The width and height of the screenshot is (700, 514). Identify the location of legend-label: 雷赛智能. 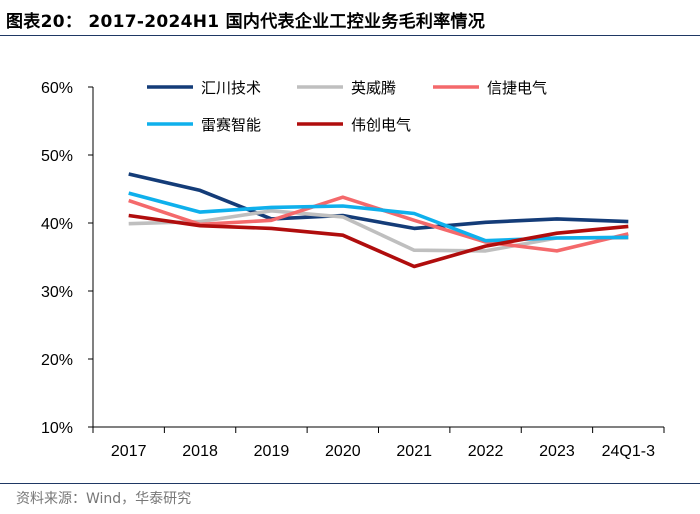
(231, 125).